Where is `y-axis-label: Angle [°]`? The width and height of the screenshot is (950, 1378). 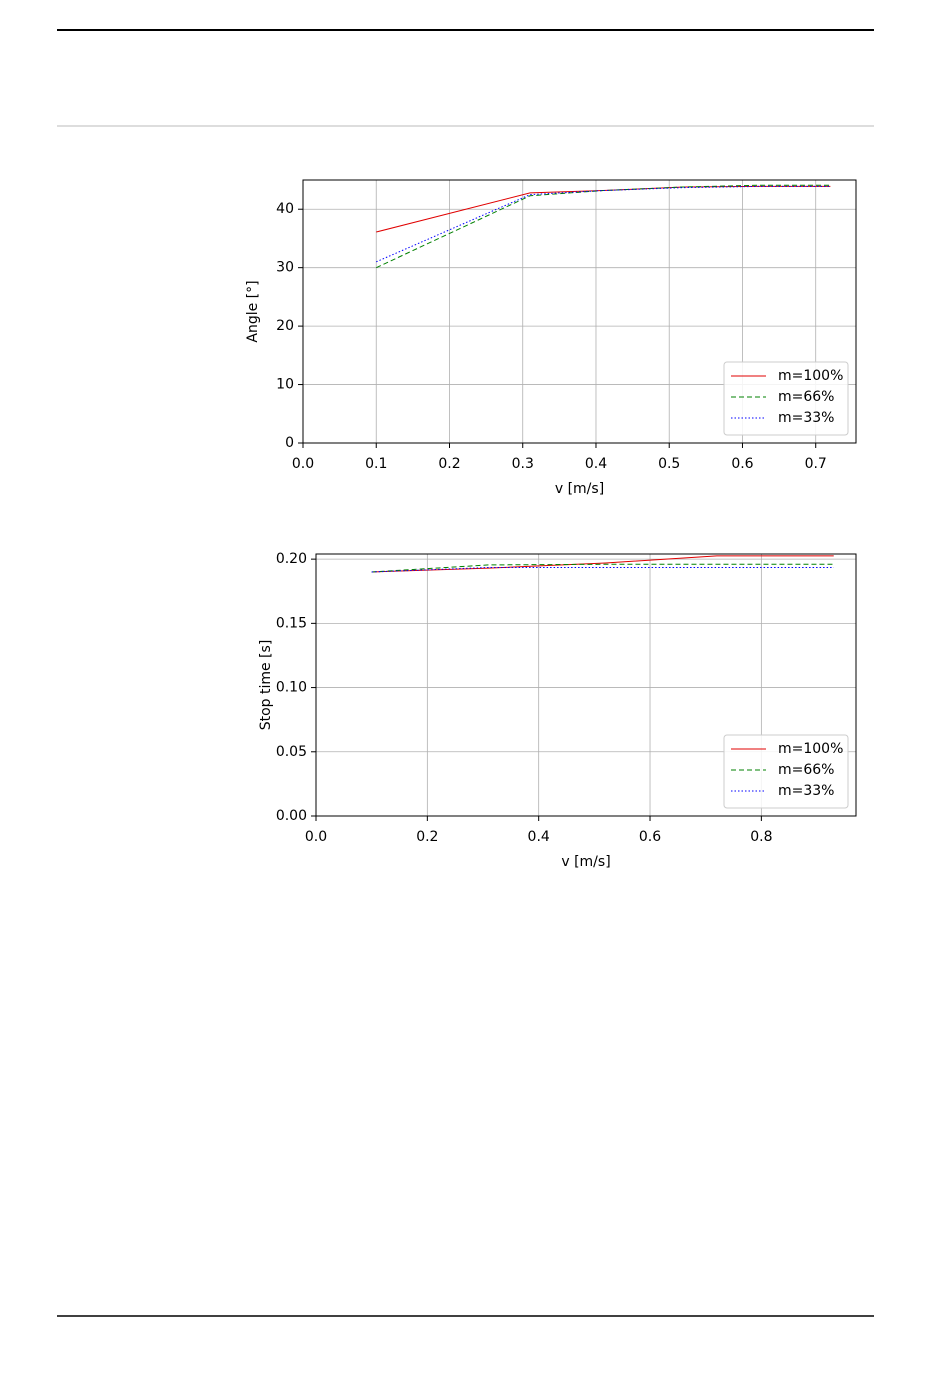
y-axis-label: Angle [°] is located at coordinates (253, 311).